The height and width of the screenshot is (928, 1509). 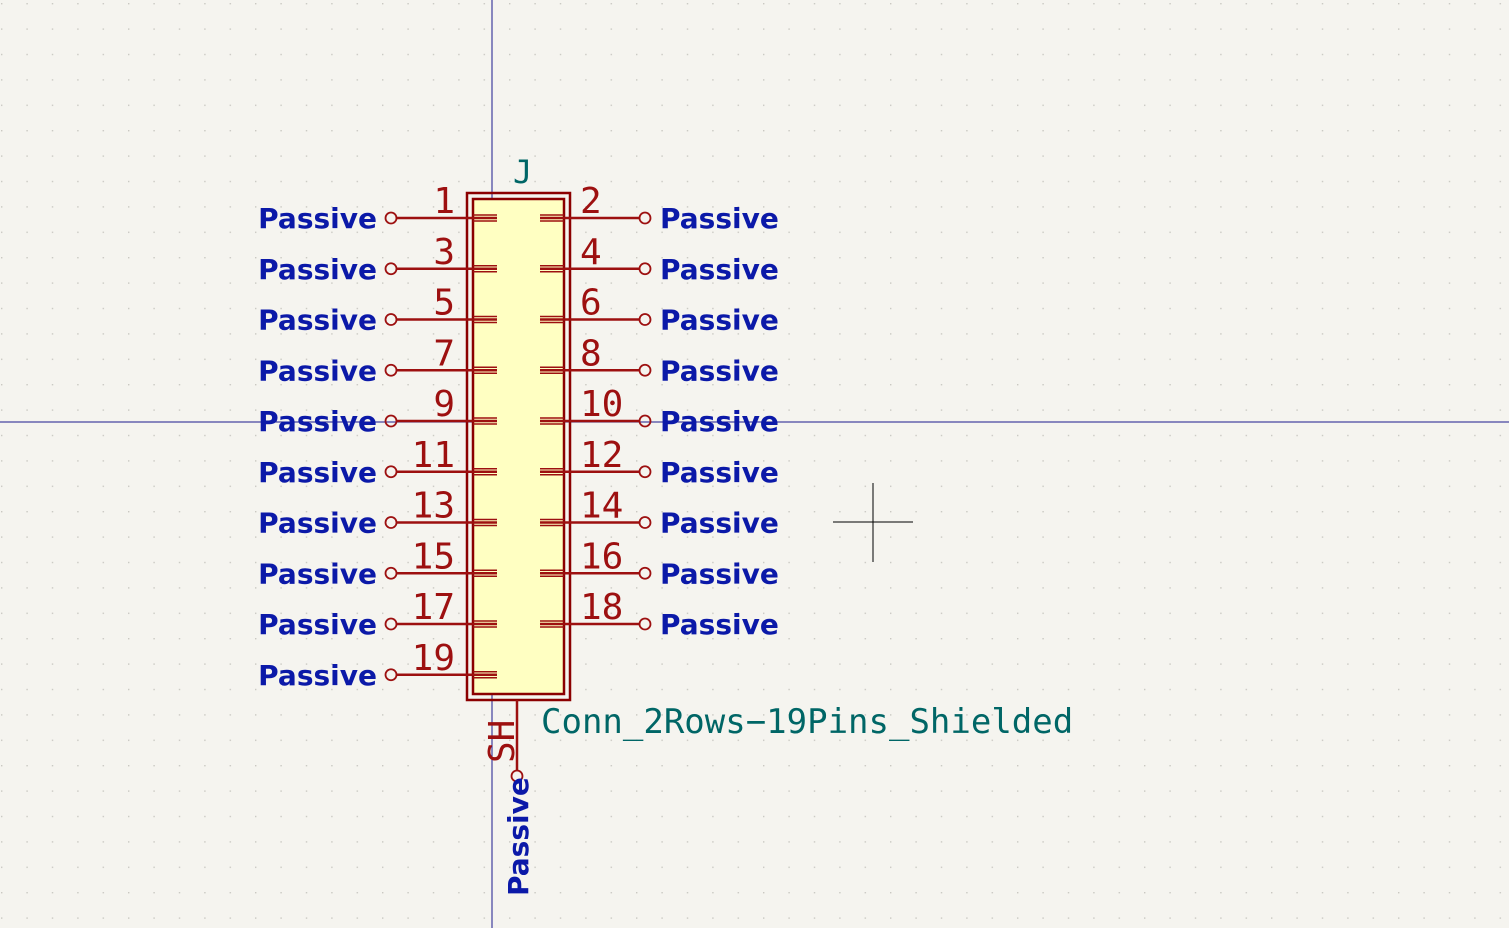 What do you see at coordinates (377, 310) in the screenshot?
I see `pin-5: 5 Passive` at bounding box center [377, 310].